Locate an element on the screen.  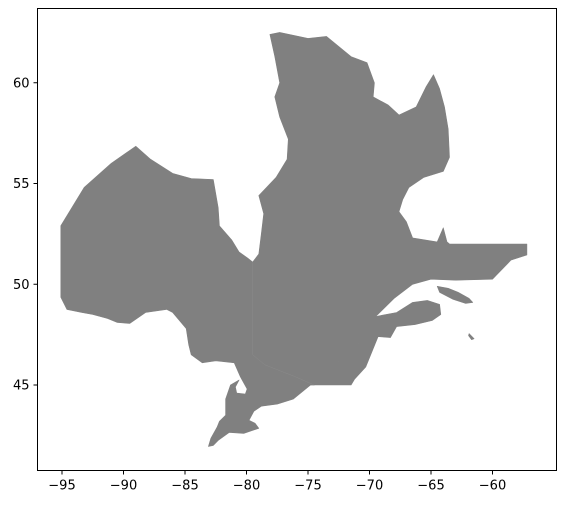
x-tick-label: −65 is located at coordinates (430, 486).